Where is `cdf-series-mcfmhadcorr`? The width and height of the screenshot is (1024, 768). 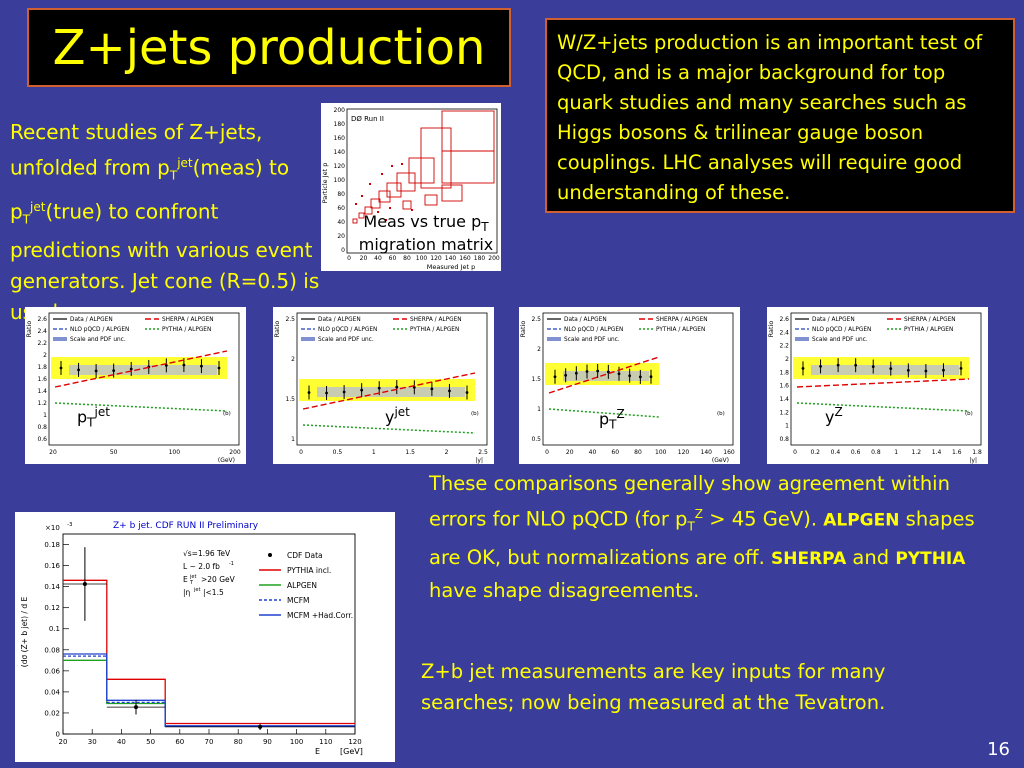 cdf-series-mcfmhadcorr is located at coordinates (209, 690).